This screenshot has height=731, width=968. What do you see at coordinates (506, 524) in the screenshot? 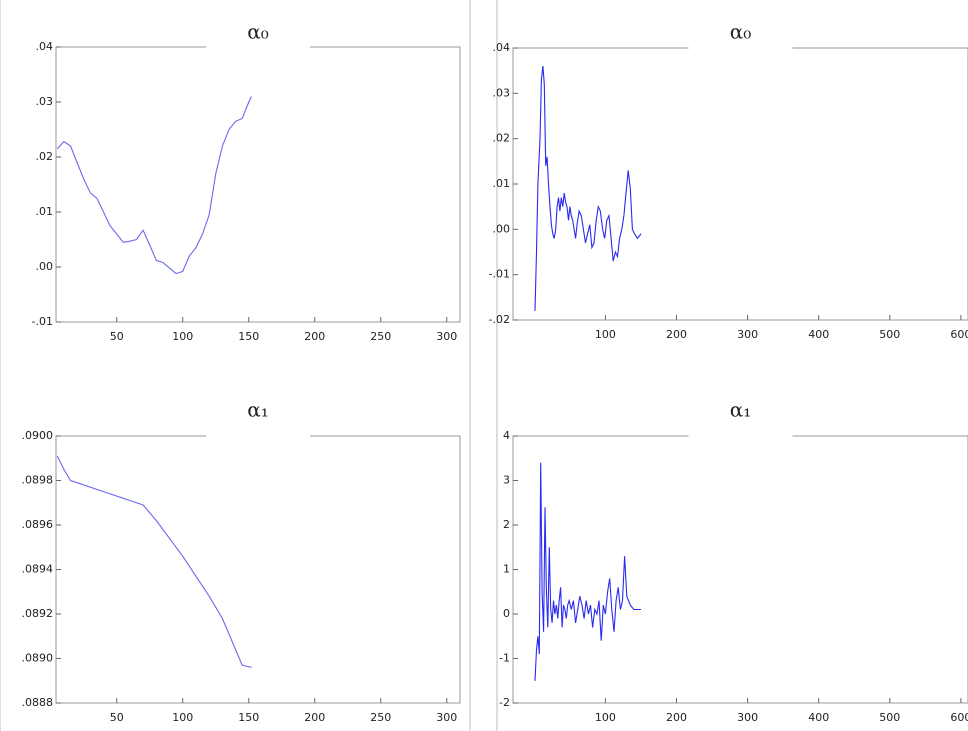
I see `y-tick-label: 2` at bounding box center [506, 524].